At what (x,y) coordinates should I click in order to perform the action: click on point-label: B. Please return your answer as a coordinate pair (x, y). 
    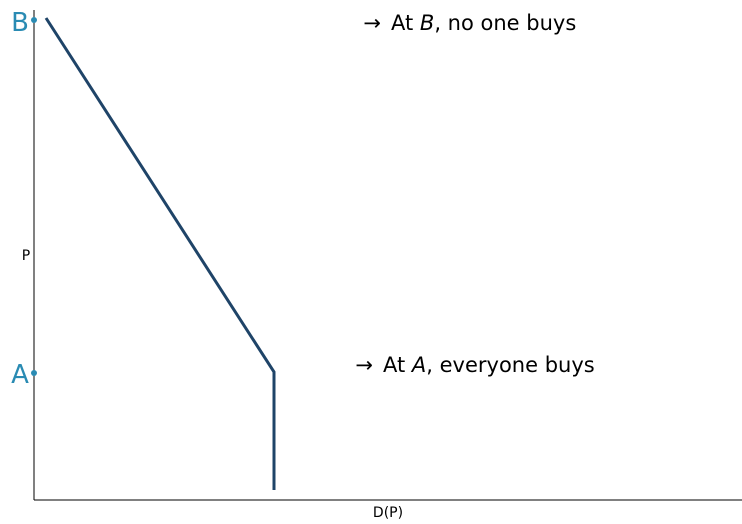
    Looking at the image, I should click on (20, 23).